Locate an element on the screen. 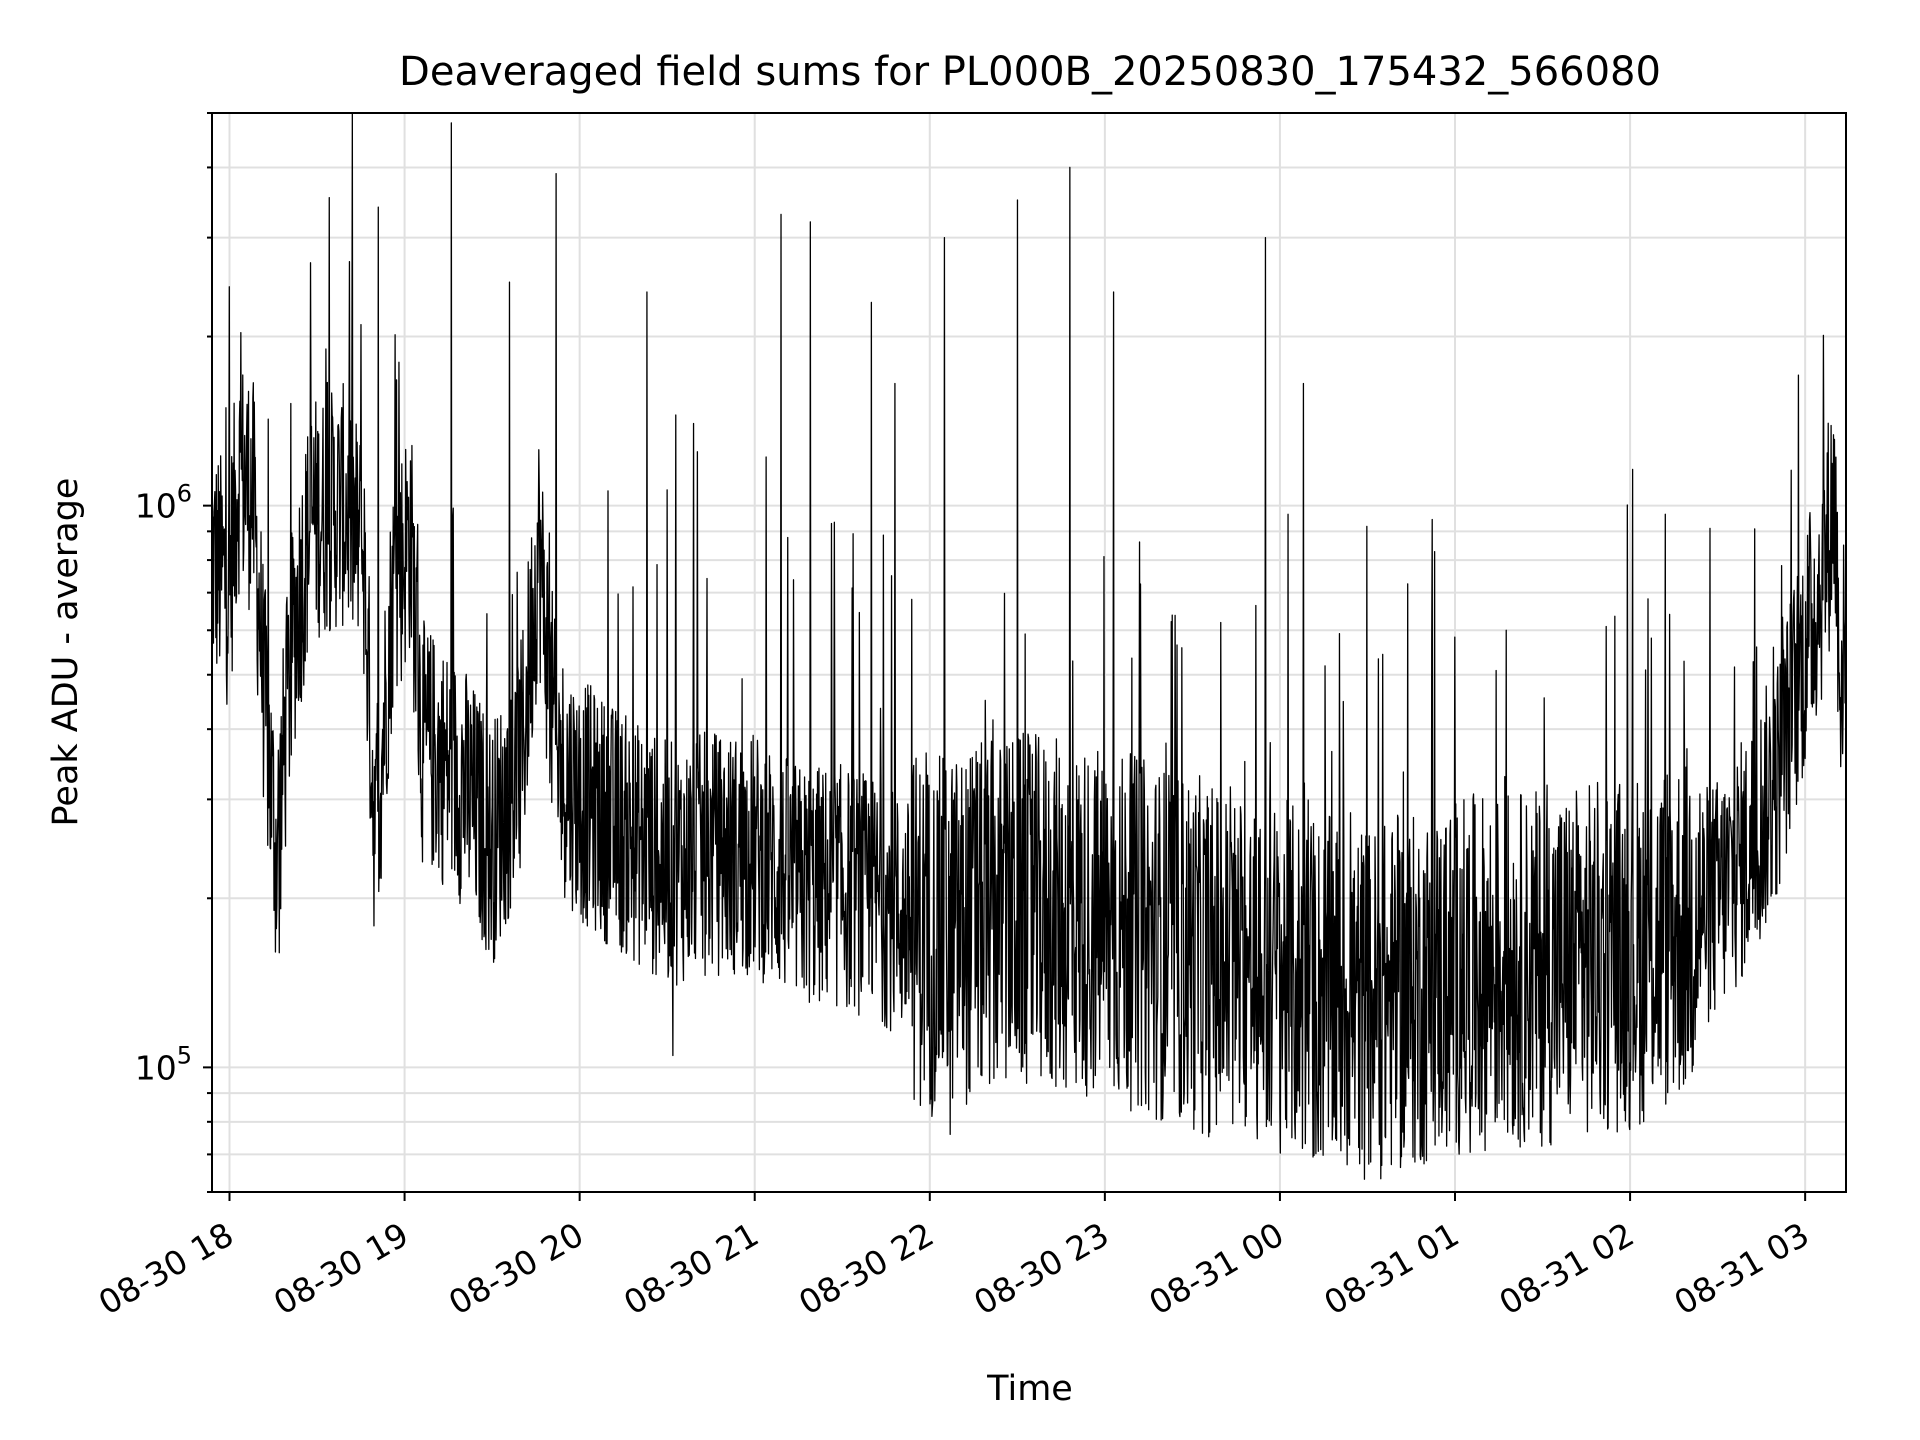 The image size is (1920, 1440). y-axis-label: Peak ADU - average is located at coordinates (66, 652).